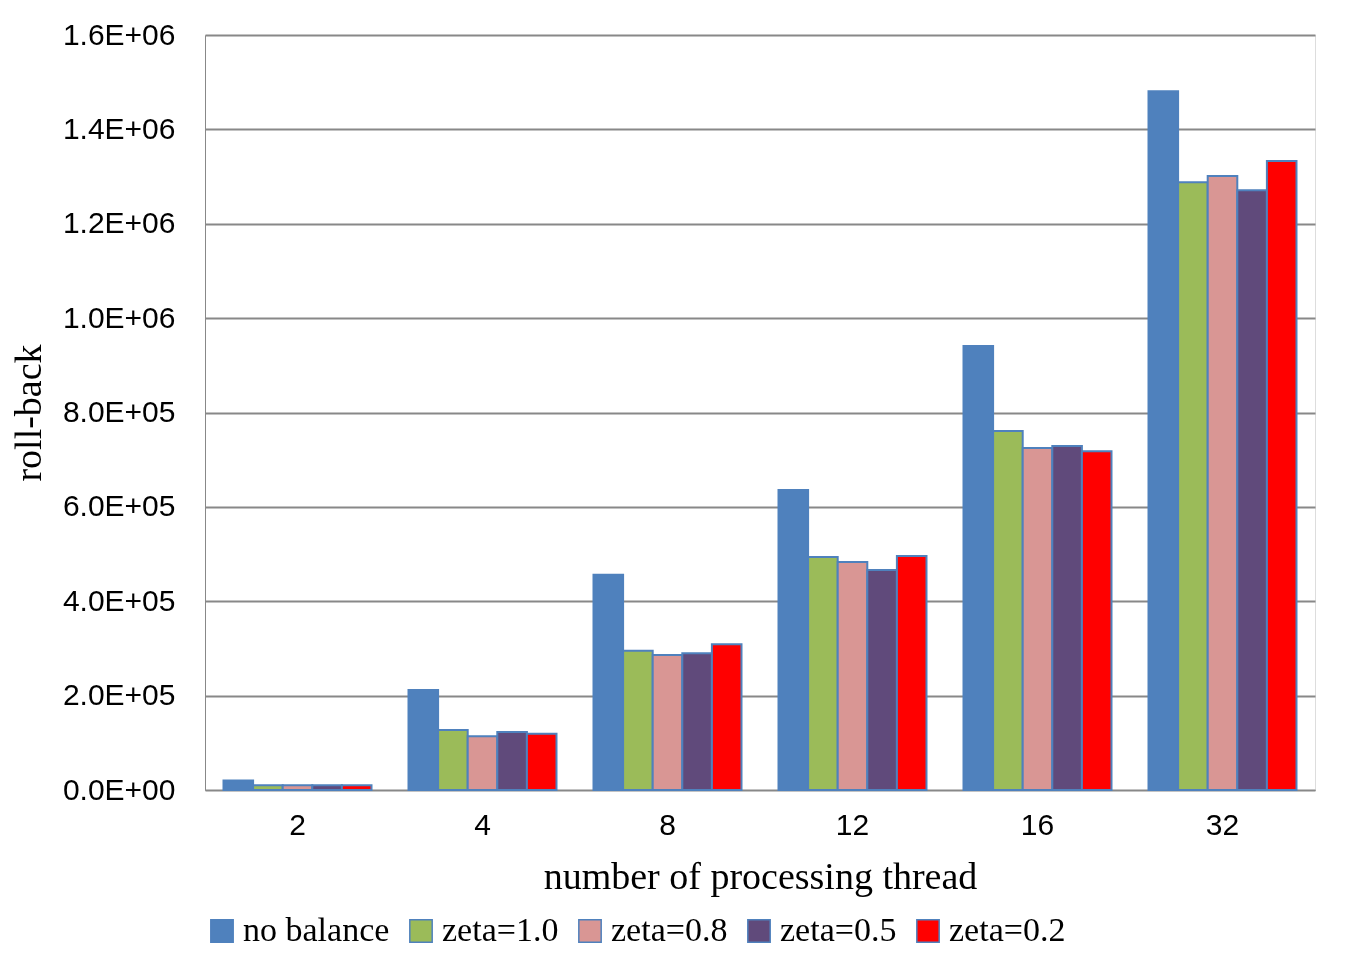 Image resolution: width=1365 pixels, height=971 pixels. Describe the element at coordinates (316, 929) in the screenshot. I see `legend-label: no balance` at that location.